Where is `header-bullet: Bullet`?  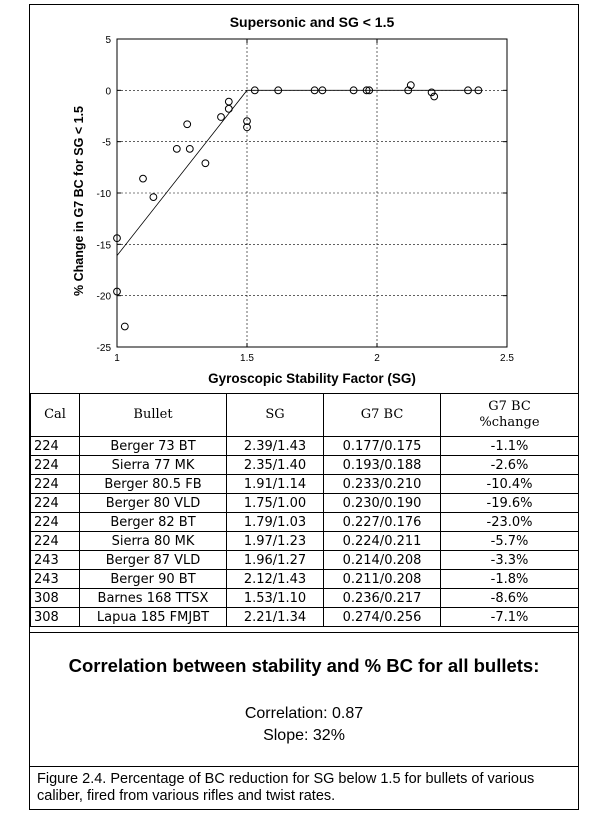 header-bullet: Bullet is located at coordinates (153, 415).